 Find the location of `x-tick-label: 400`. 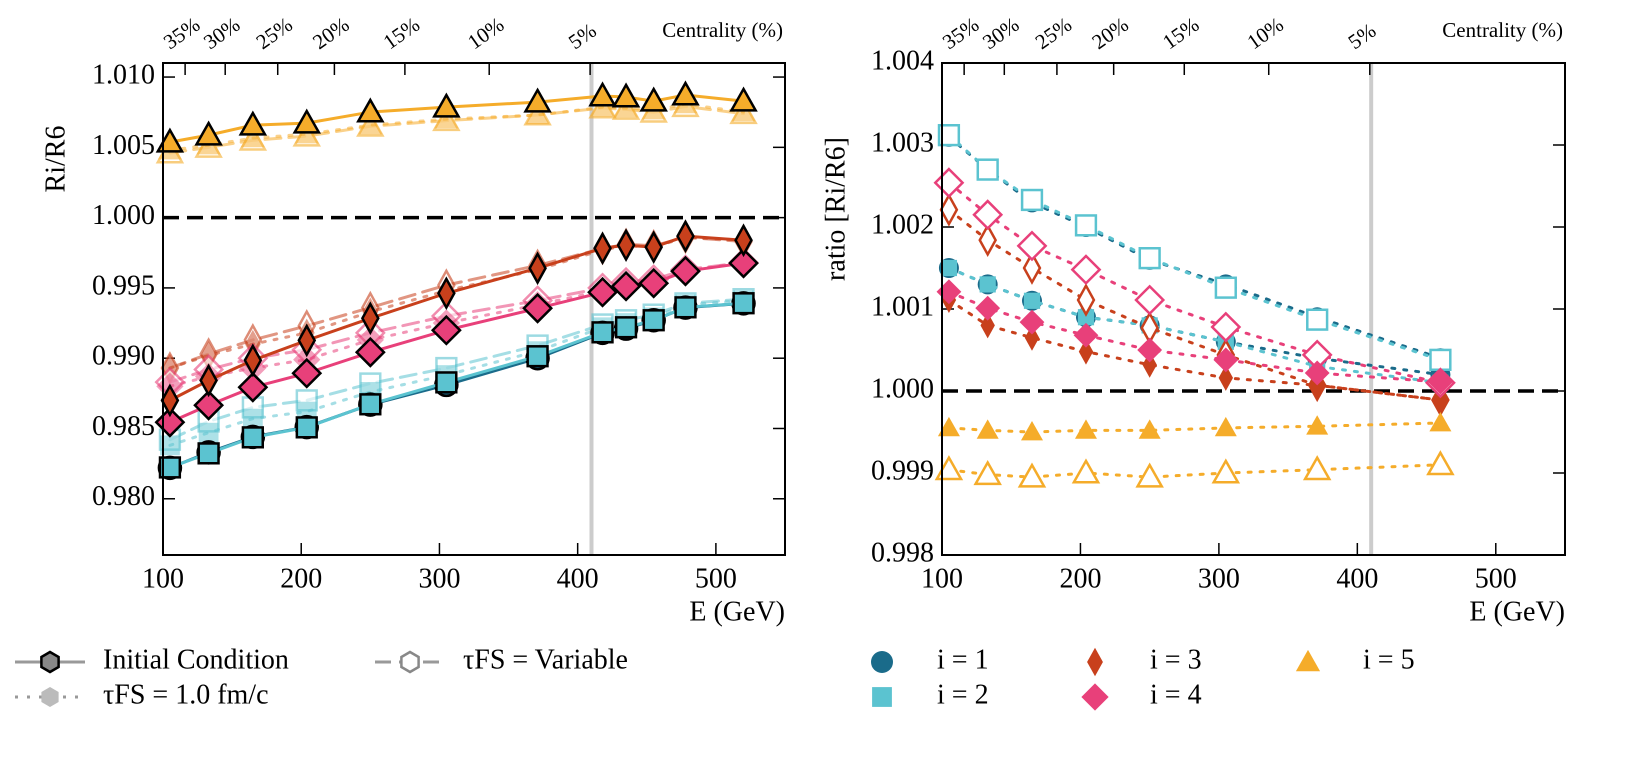

x-tick-label: 400 is located at coordinates (1357, 578).